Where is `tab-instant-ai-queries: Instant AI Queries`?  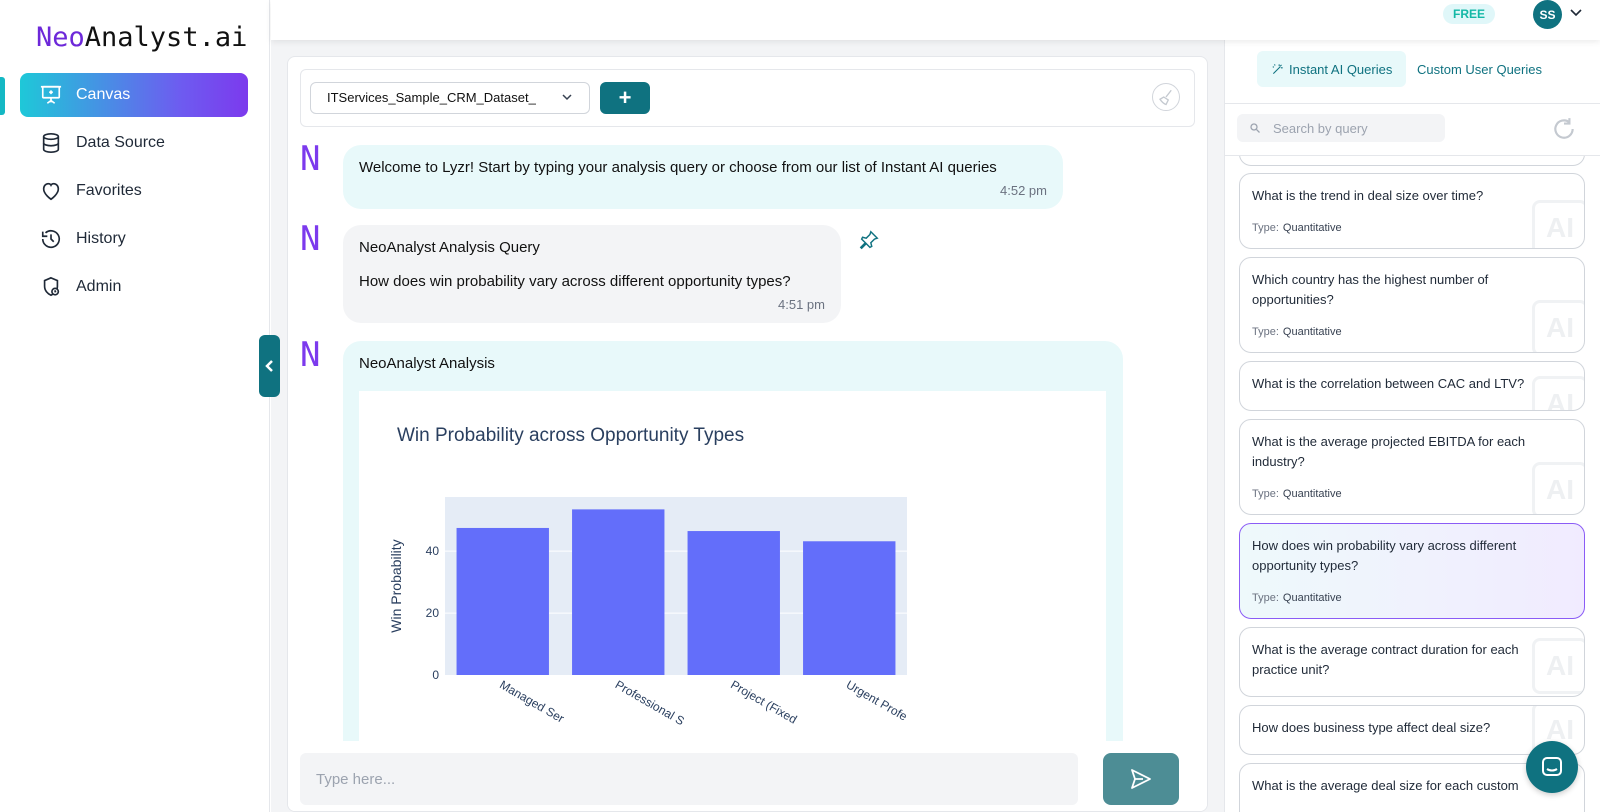
tab-instant-ai-queries: Instant AI Queries is located at coordinates (1332, 69).